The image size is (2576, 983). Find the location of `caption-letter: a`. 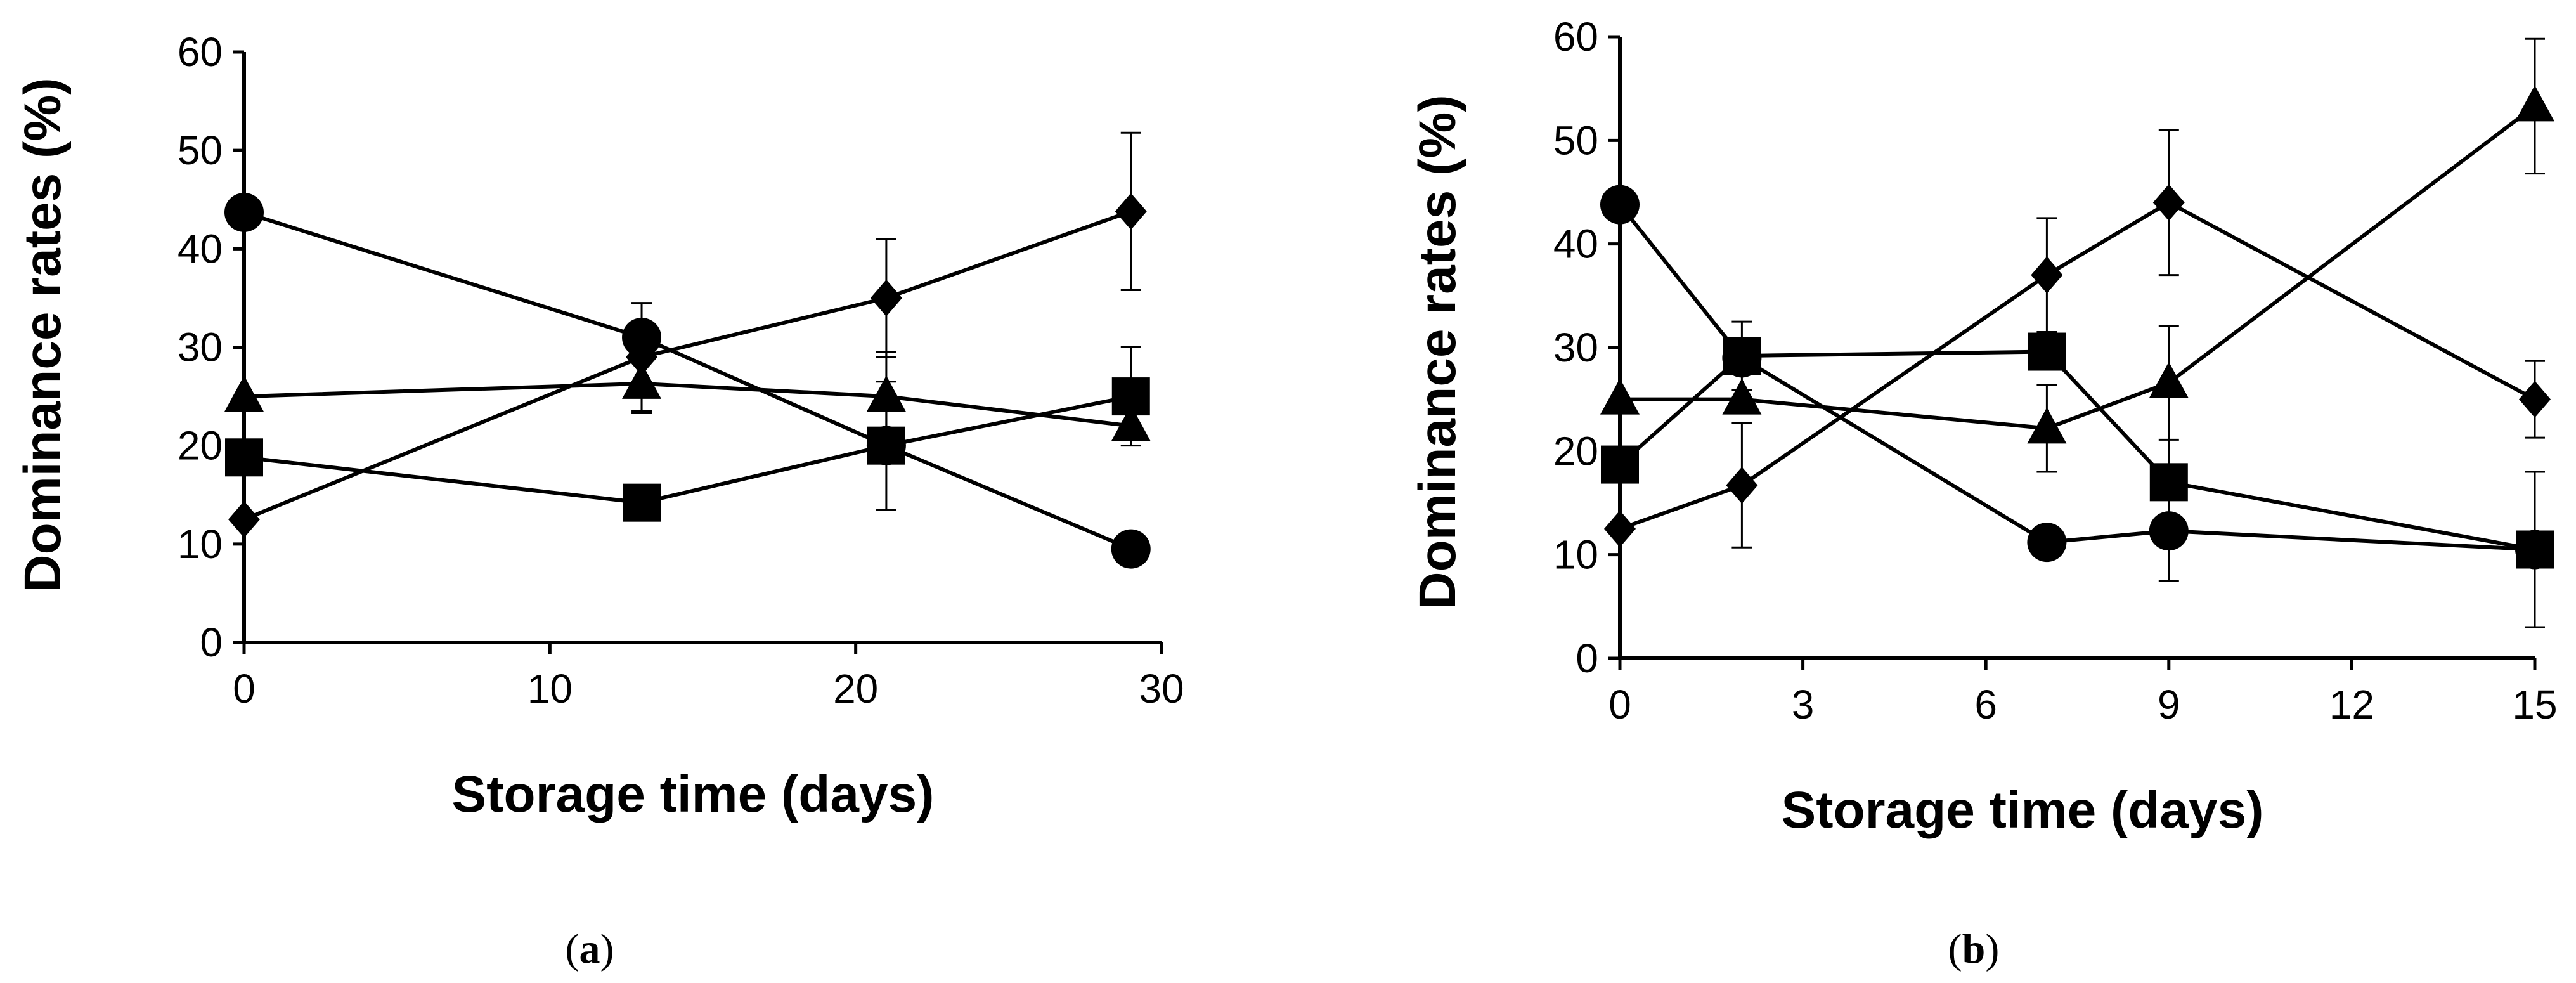

caption-letter: a is located at coordinates (589, 949).